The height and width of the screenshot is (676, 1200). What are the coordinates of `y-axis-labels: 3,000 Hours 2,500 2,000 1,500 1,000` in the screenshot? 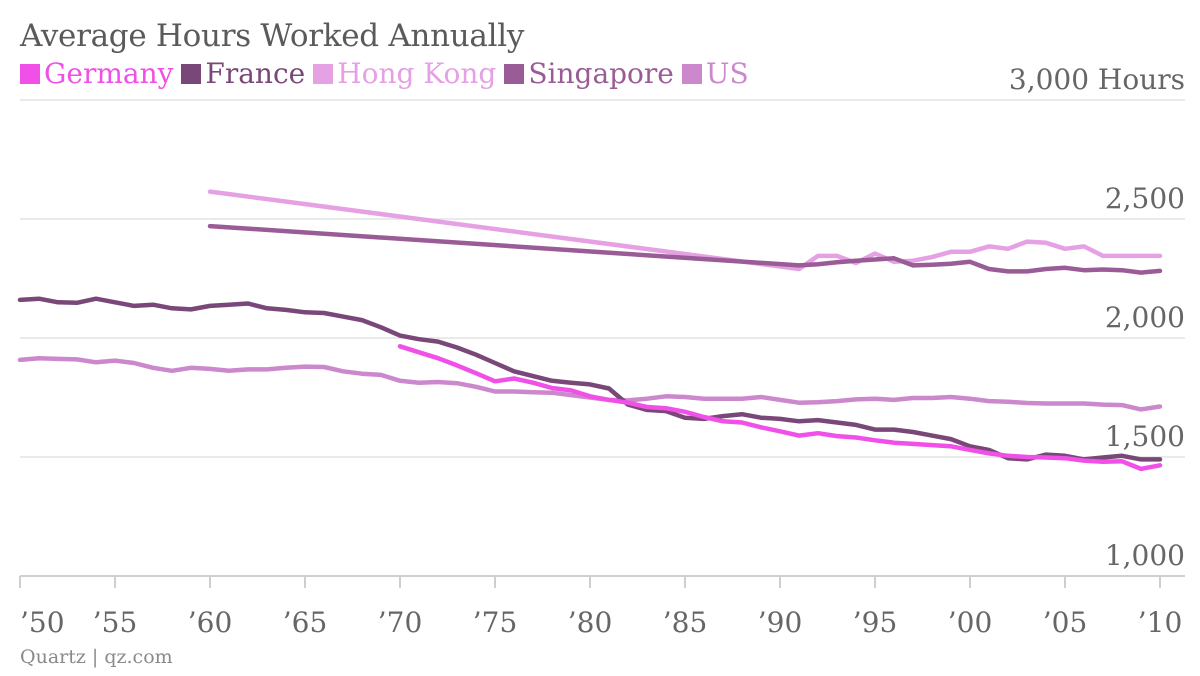 It's located at (1097, 317).